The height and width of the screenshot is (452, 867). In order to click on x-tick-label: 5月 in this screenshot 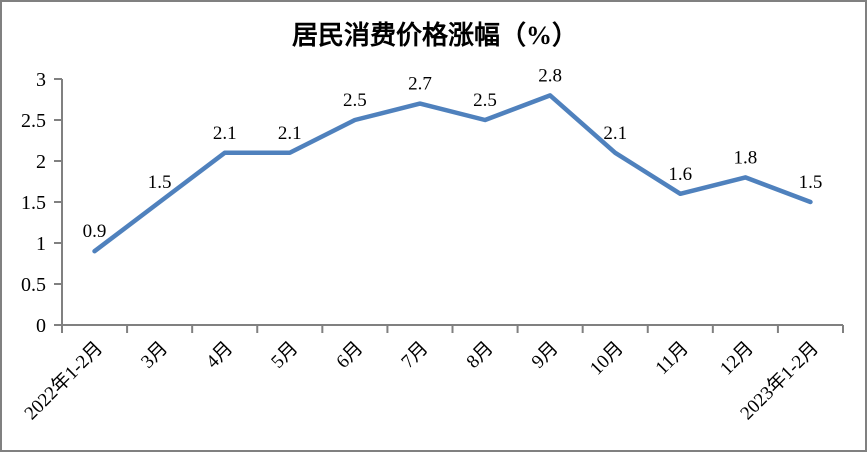, I will do `click(284, 355)`.